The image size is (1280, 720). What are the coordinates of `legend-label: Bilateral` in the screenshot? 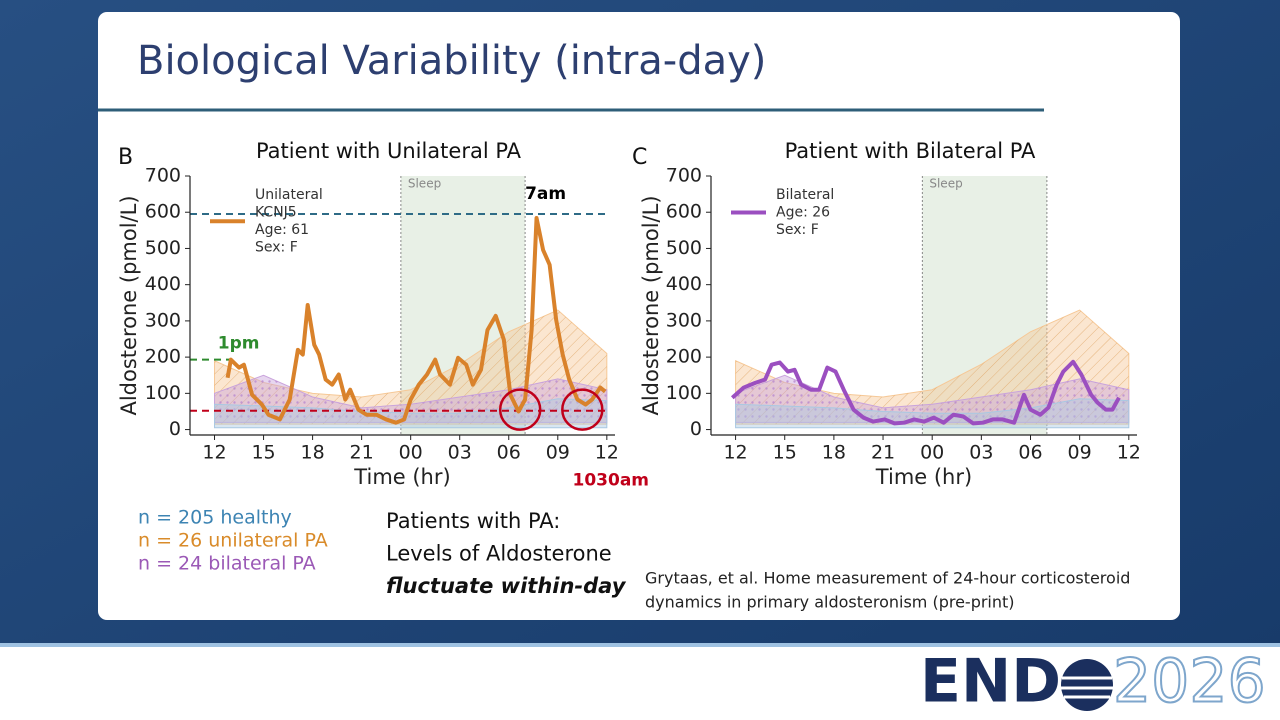 It's located at (805, 195).